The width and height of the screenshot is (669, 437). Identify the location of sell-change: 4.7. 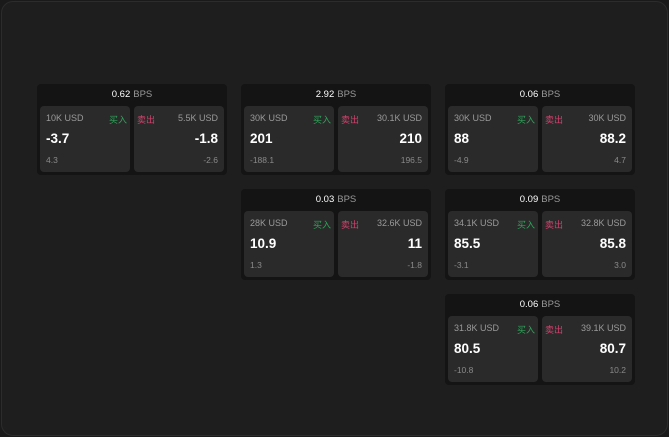
(620, 160).